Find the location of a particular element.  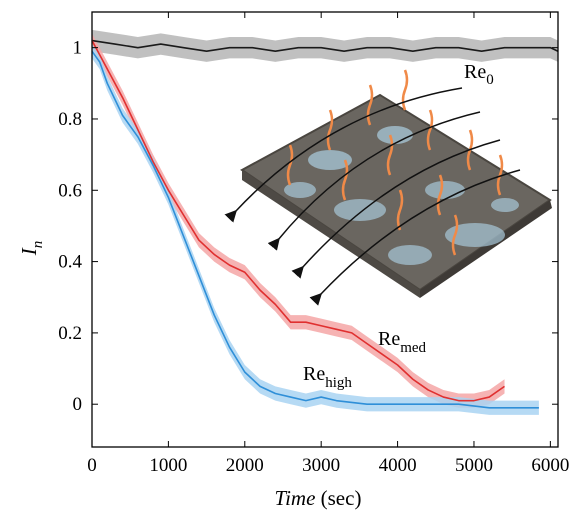

x-tick-label: 4000 is located at coordinates (398, 465).